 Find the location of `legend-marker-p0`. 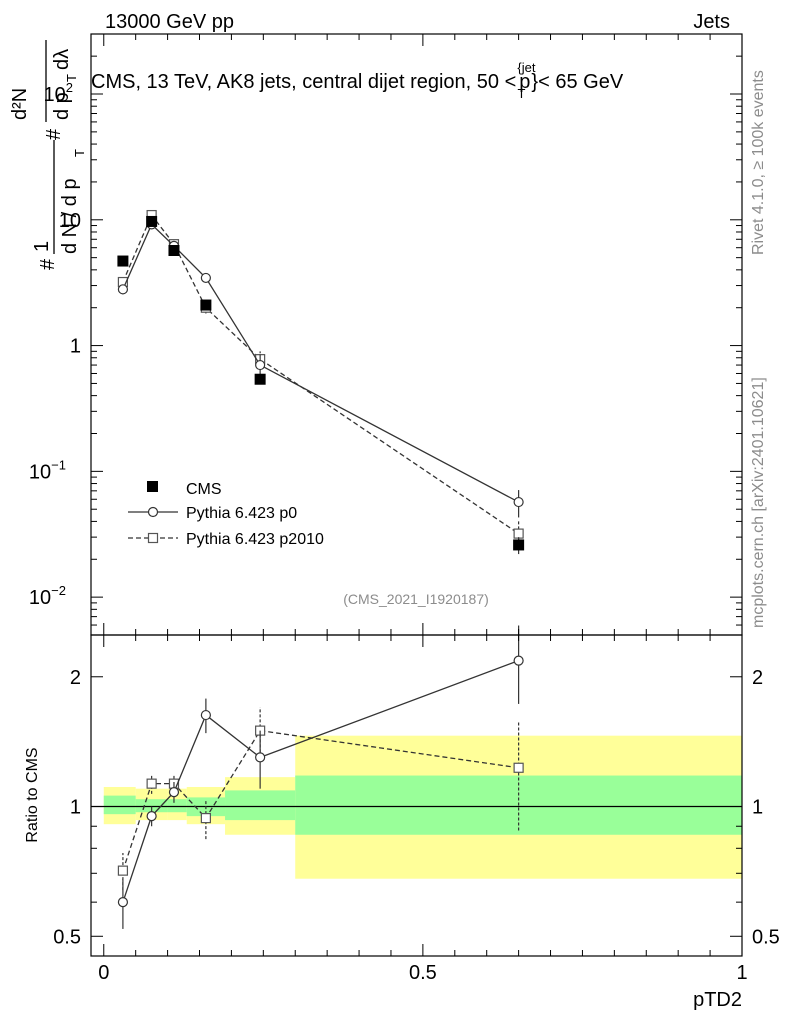

legend-marker-p0 is located at coordinates (153, 512).